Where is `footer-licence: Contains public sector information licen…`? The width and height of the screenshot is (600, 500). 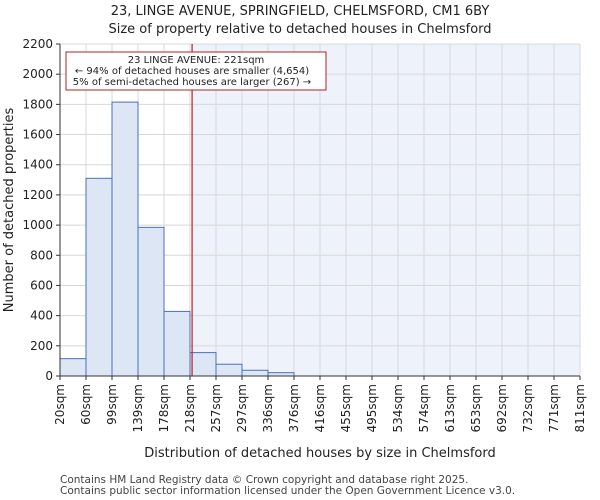 footer-licence: Contains public sector information licen… is located at coordinates (288, 491).